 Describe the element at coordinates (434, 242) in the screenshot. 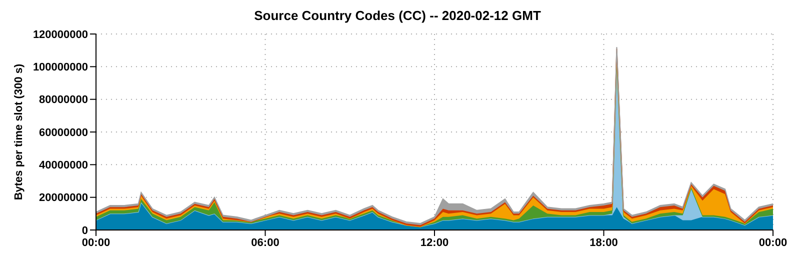

I see `x-tick-label: 12:00` at that location.